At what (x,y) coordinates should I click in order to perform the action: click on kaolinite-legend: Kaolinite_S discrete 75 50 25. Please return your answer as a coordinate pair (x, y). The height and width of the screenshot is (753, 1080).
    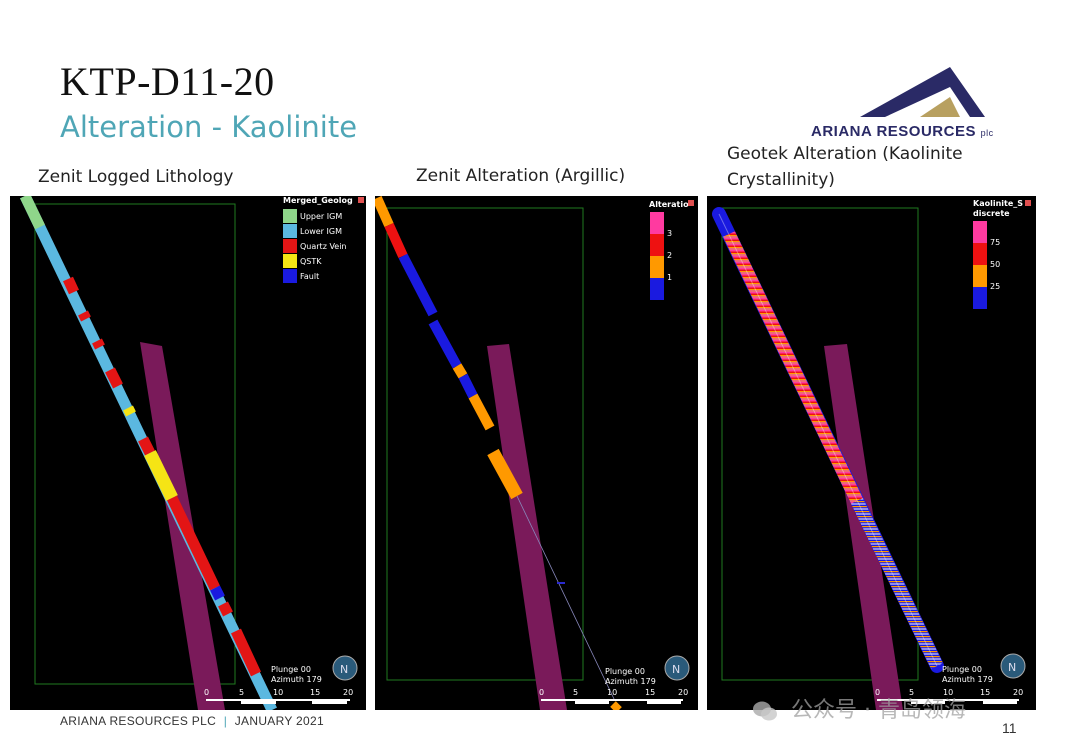
    Looking at the image, I should click on (1002, 254).